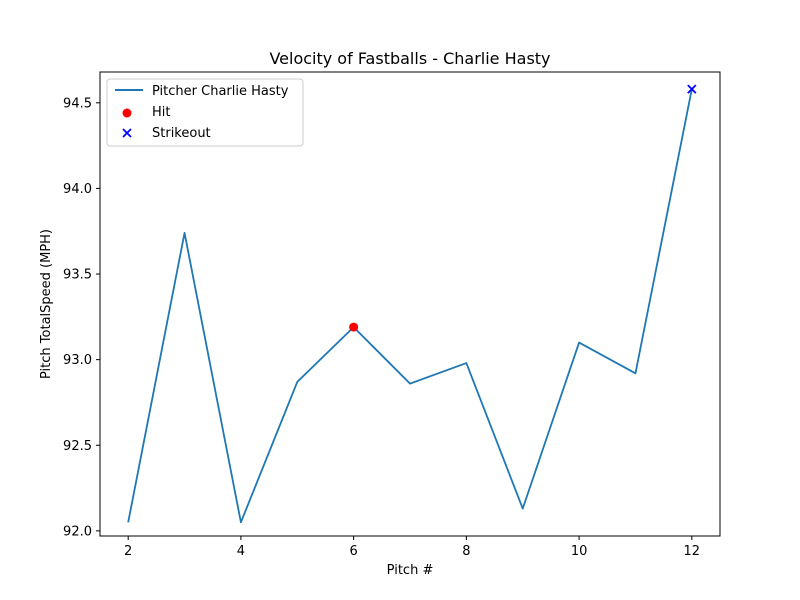 The image size is (800, 600). What do you see at coordinates (77, 275) in the screenshot?
I see `y-tick-label: 93.5` at bounding box center [77, 275].